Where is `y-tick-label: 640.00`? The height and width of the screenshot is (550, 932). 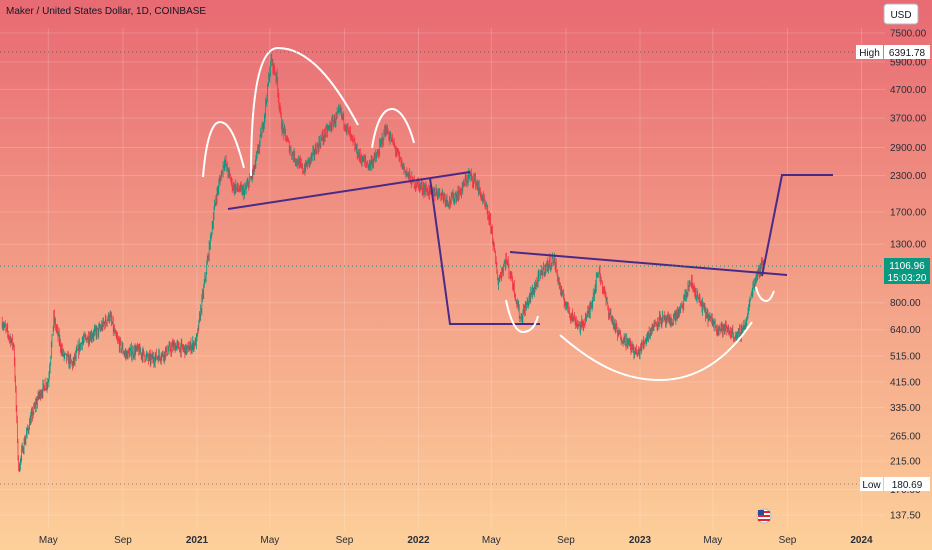
y-tick-label: 640.00 is located at coordinates (905, 330).